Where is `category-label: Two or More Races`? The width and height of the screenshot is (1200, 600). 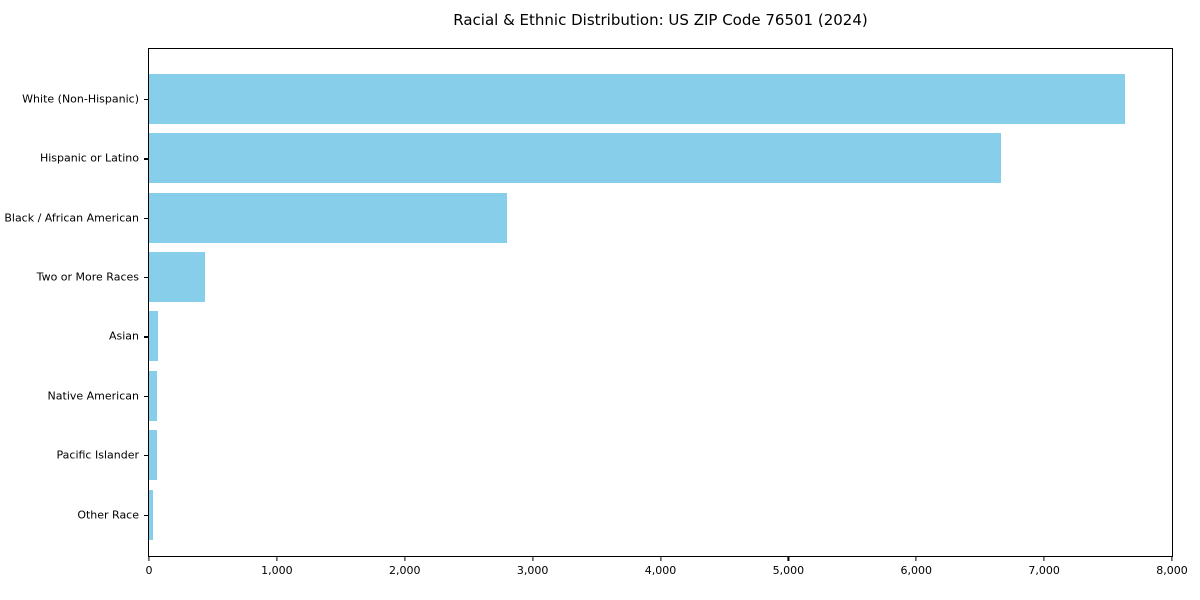 category-label: Two or More Races is located at coordinates (87, 277).